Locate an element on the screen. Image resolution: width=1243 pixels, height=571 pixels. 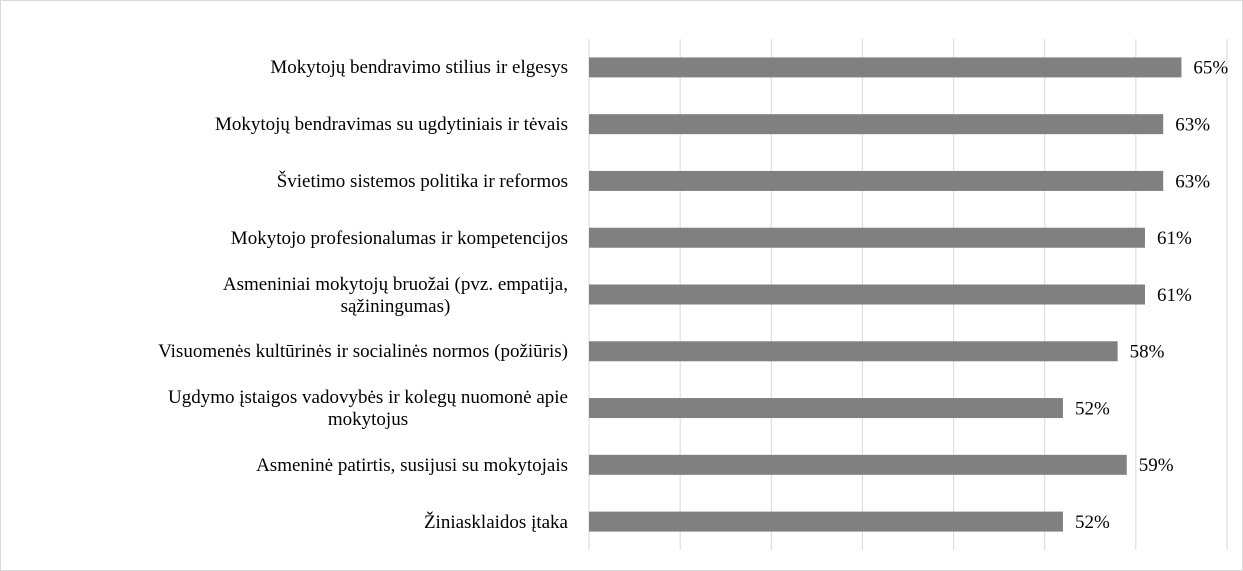
value-label: 59% is located at coordinates (1156, 465).